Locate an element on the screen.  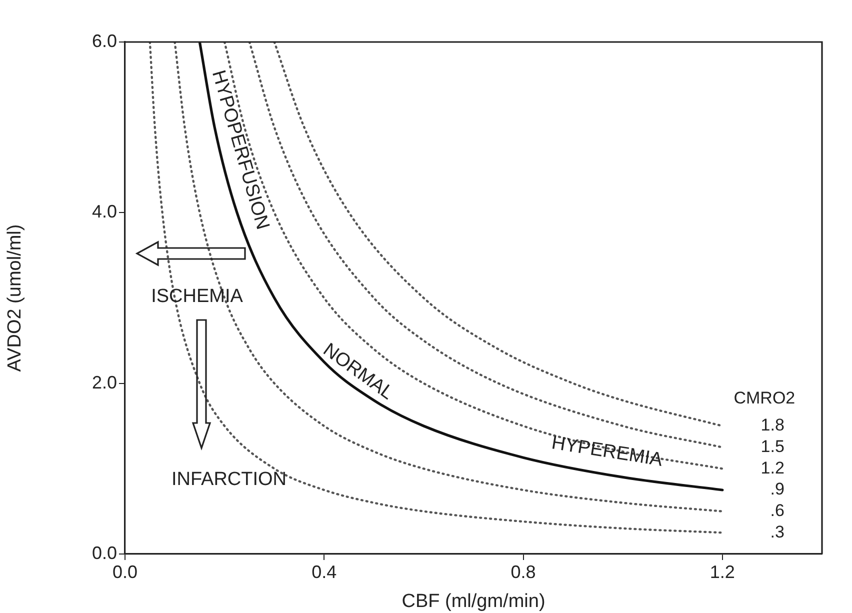
text: 1.8 is located at coordinates (772, 425).